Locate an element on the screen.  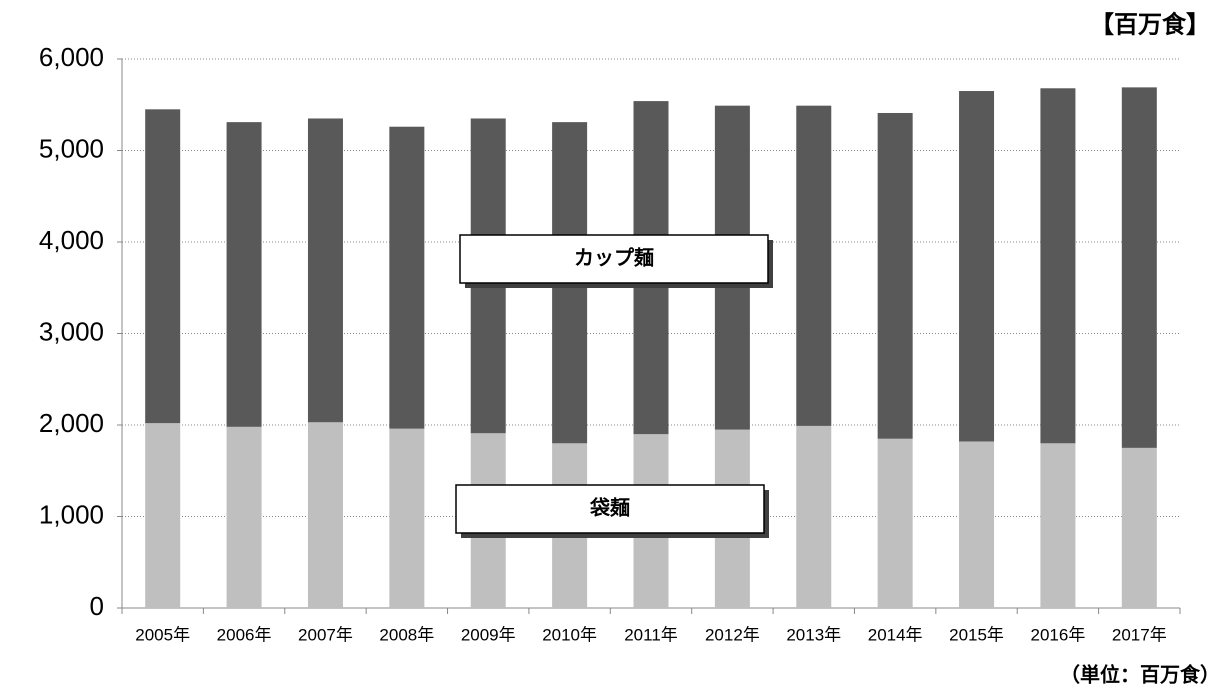
series-label: 袋麺 is located at coordinates (609, 507).